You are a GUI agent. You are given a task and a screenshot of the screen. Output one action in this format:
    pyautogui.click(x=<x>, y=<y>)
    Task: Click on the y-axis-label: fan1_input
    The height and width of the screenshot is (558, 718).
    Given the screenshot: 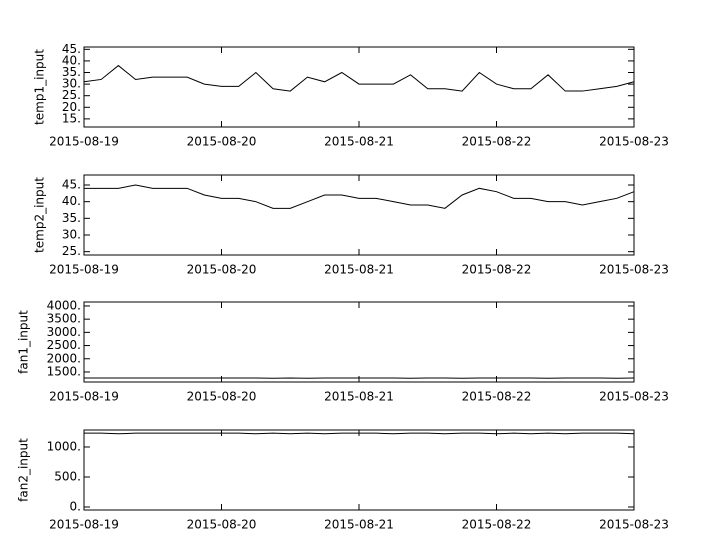 What is the action you would take?
    pyautogui.click(x=24, y=342)
    